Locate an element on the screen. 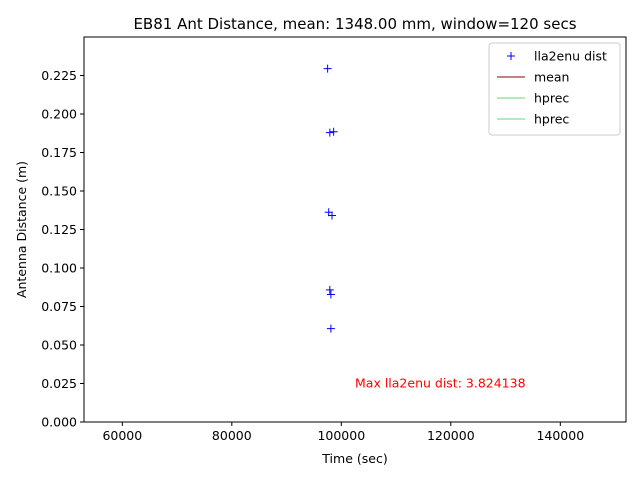 This screenshot has height=480, width=640. x-tick-label: 120000 is located at coordinates (451, 435).